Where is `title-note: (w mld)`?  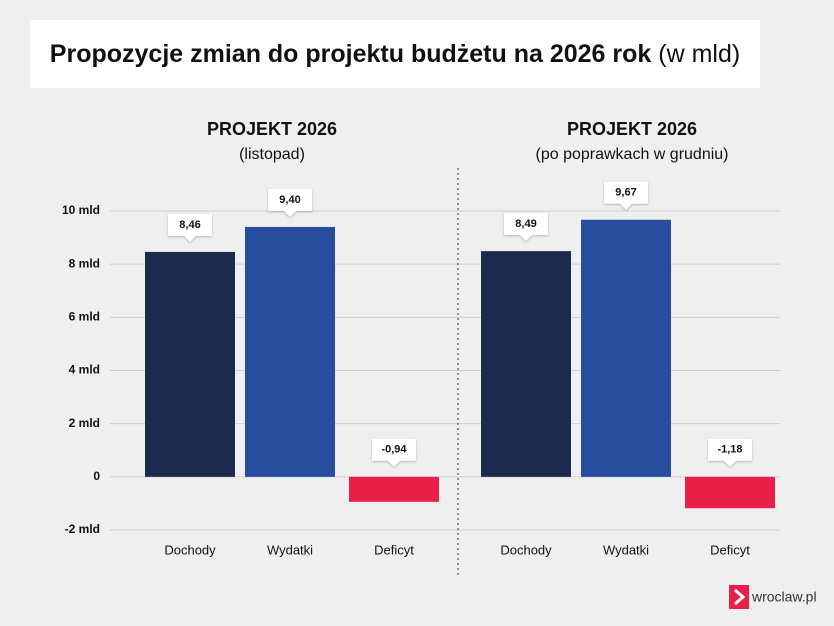 title-note: (w mld) is located at coordinates (699, 54).